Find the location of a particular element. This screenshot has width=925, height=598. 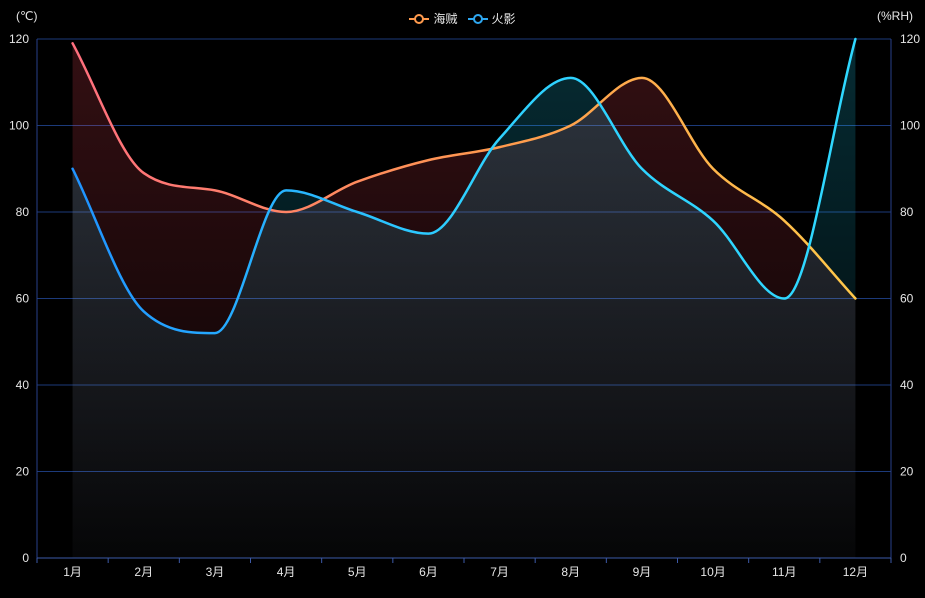

x-tick-label: 4月 is located at coordinates (286, 572).